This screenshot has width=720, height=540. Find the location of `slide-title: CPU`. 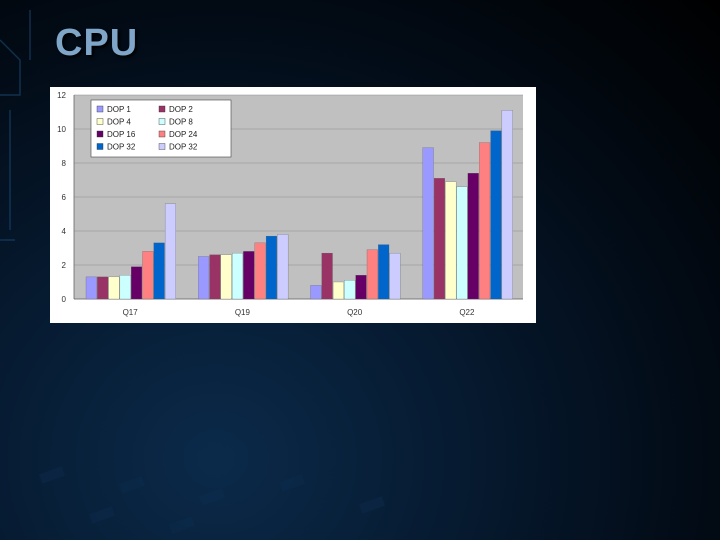

slide-title: CPU is located at coordinates (97, 43).